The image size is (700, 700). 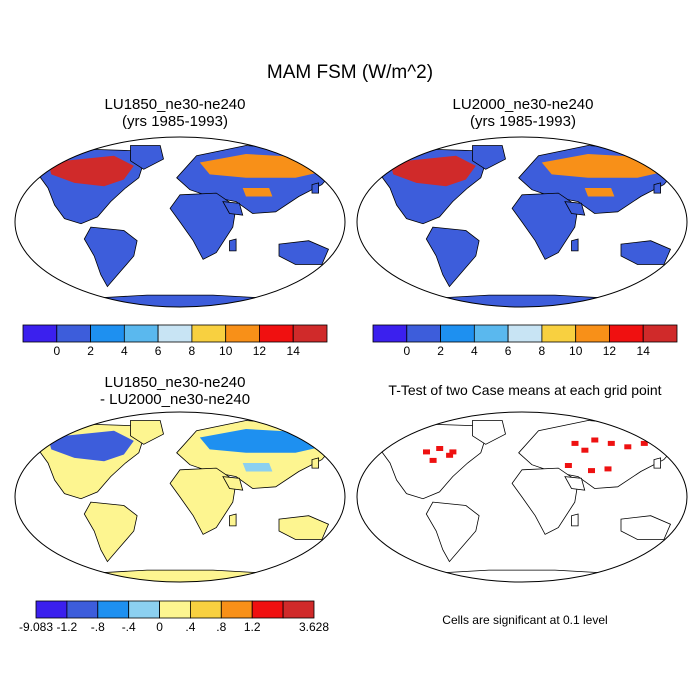 What do you see at coordinates (98, 627) in the screenshot?
I see `colorbar-tick-label: -.8` at bounding box center [98, 627].